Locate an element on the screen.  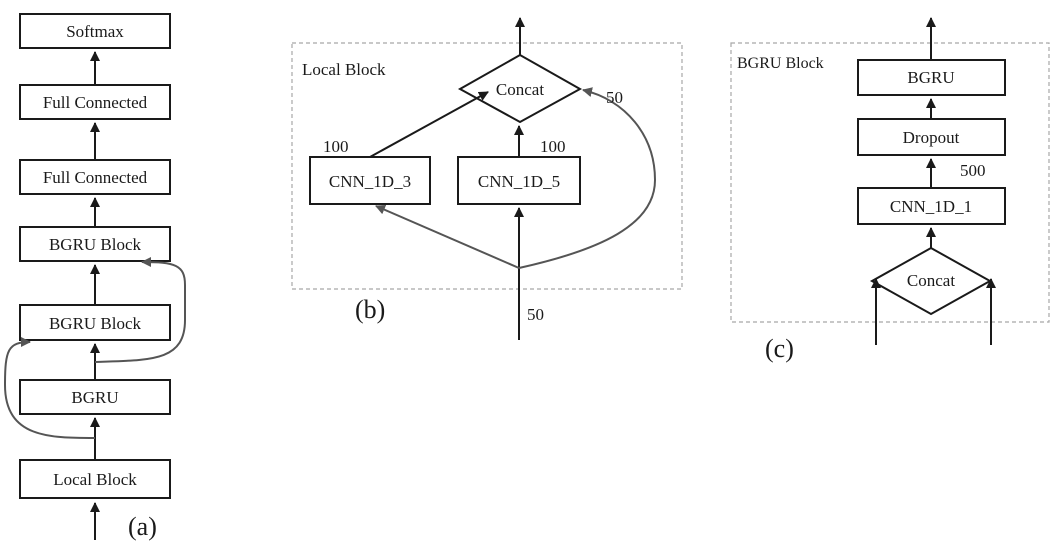
node-bgru-c: BGRU is located at coordinates (931, 77).